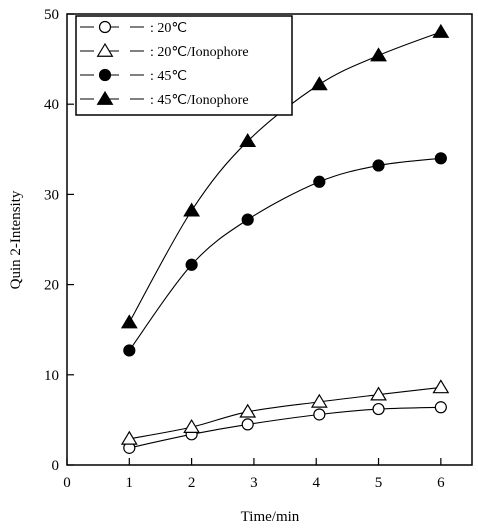  What do you see at coordinates (51, 376) in the screenshot?
I see `y-tick-label: 10` at bounding box center [51, 376].